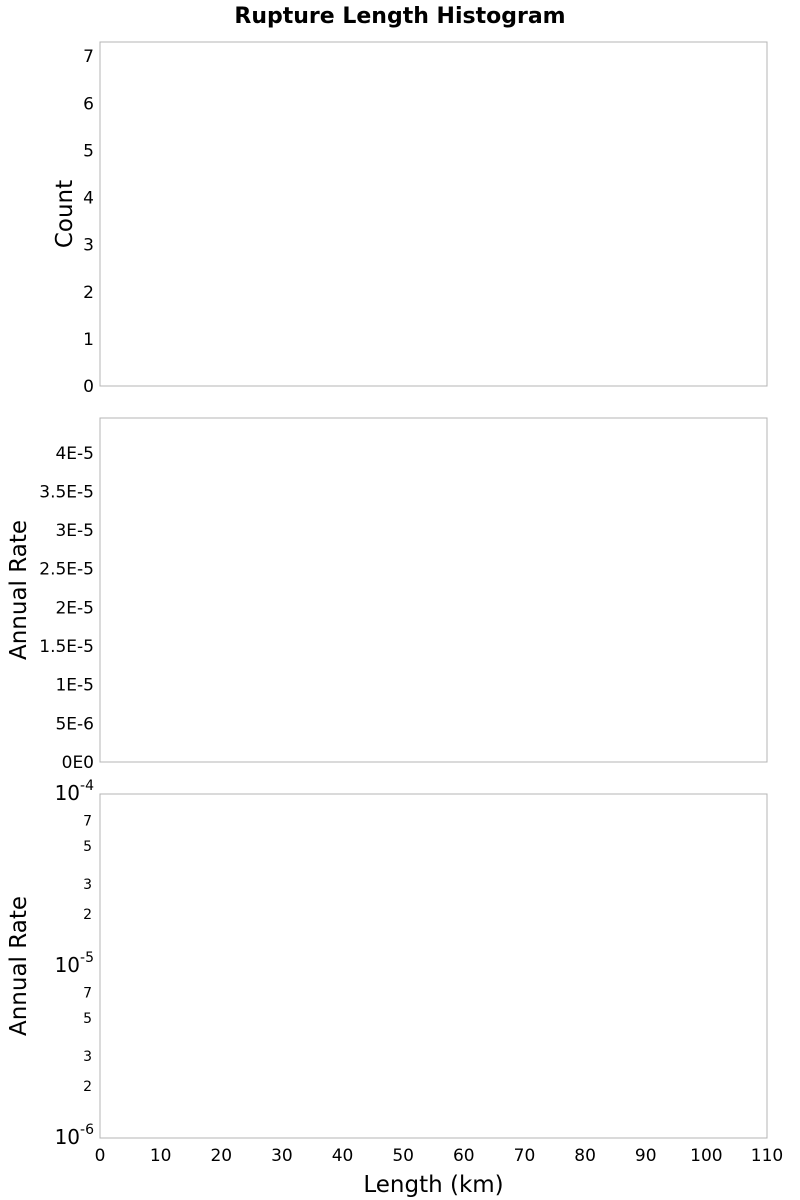 The image size is (800, 1200). I want to click on x-tick-label: 110, so click(767, 1156).